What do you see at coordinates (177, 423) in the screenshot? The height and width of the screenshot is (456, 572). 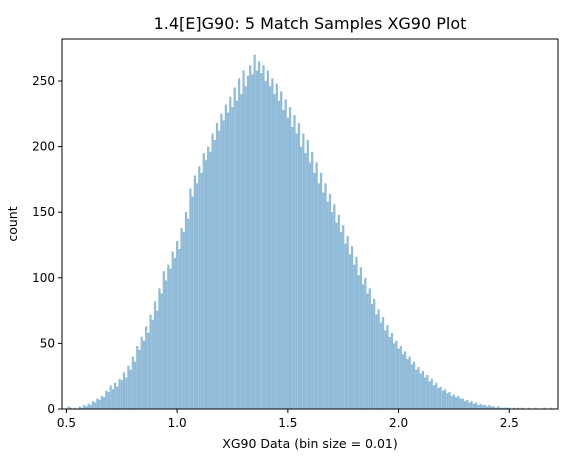 I see `x-tick-label: 1.0` at bounding box center [177, 423].